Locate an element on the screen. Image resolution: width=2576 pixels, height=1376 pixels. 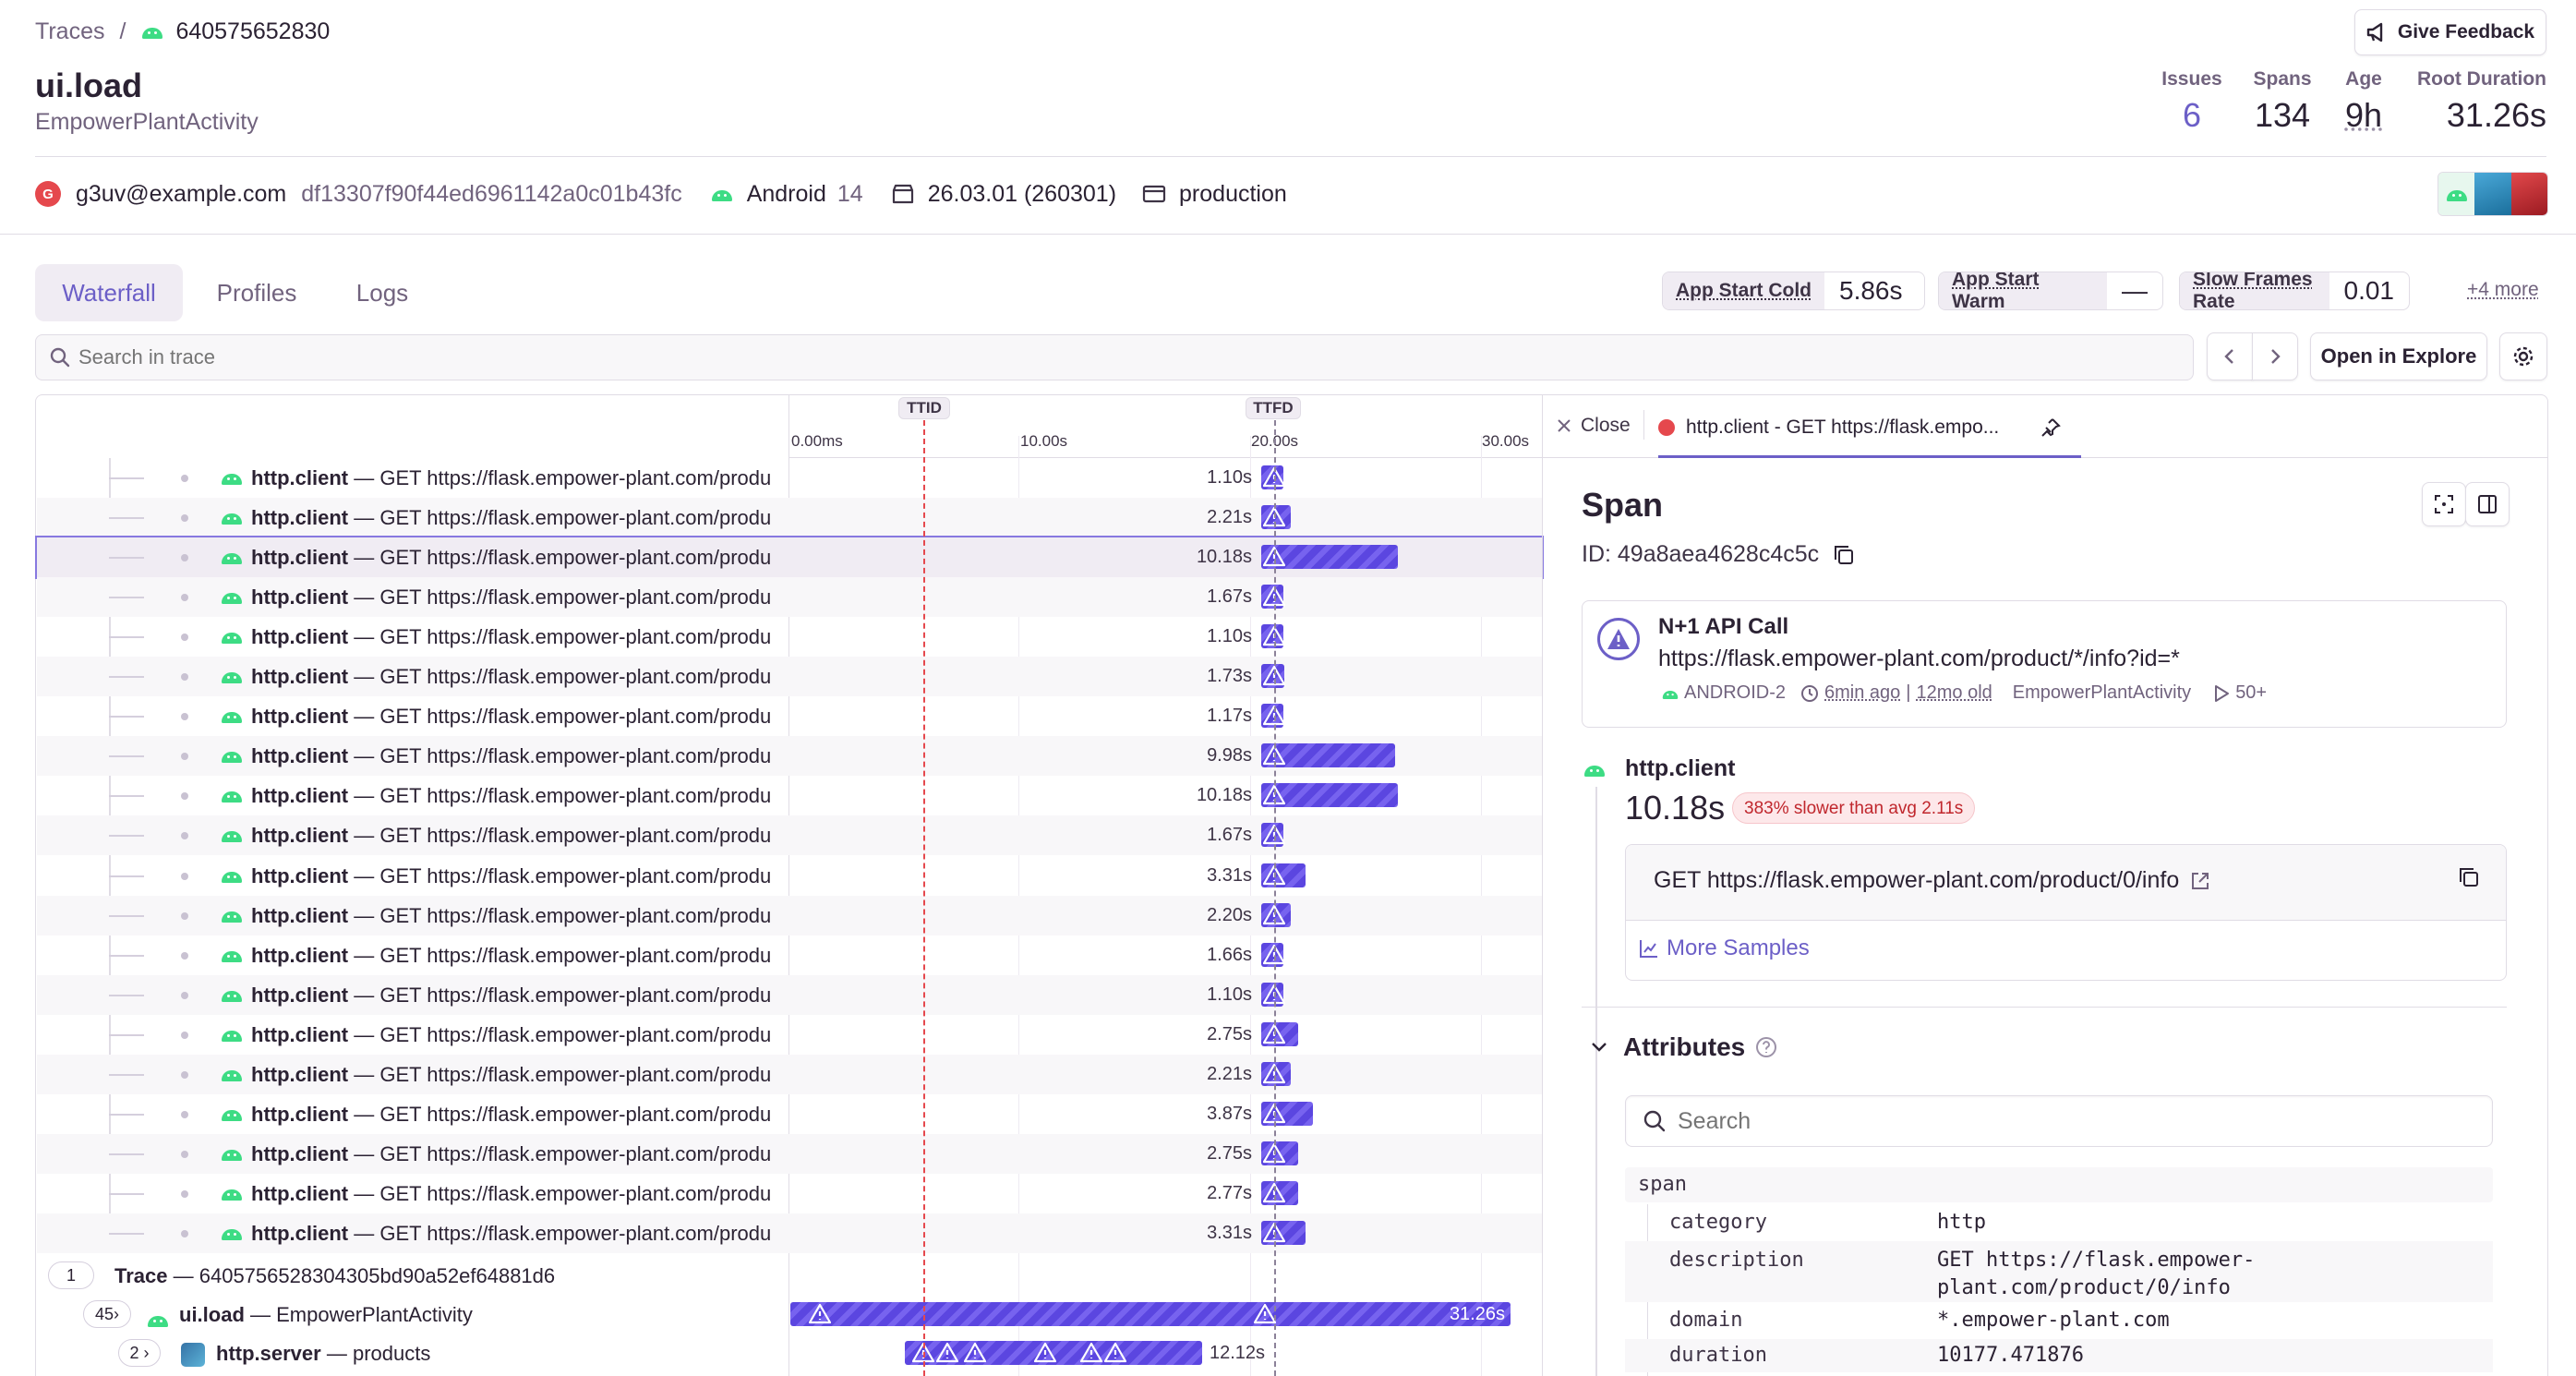
tab-profiles: Profiles is located at coordinates (256, 293).